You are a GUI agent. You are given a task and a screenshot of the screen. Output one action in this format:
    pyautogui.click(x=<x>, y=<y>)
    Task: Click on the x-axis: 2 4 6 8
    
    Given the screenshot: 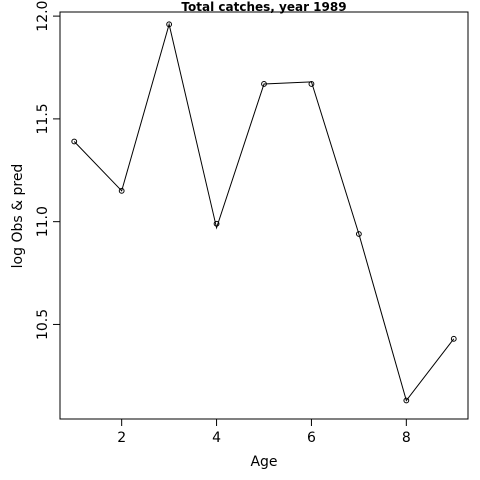 What is the action you would take?
    pyautogui.click(x=264, y=432)
    